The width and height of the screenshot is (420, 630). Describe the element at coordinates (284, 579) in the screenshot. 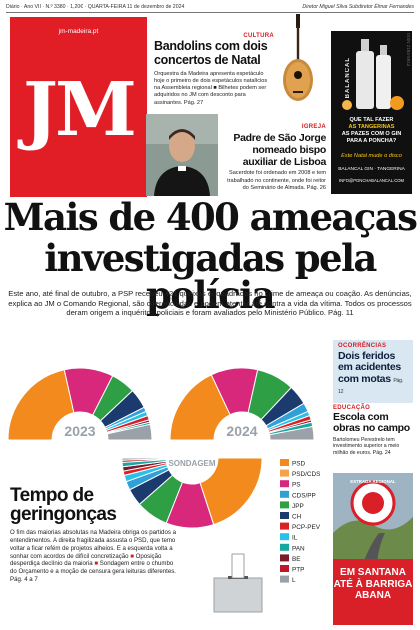

I see `legend-swatch-l` at that location.